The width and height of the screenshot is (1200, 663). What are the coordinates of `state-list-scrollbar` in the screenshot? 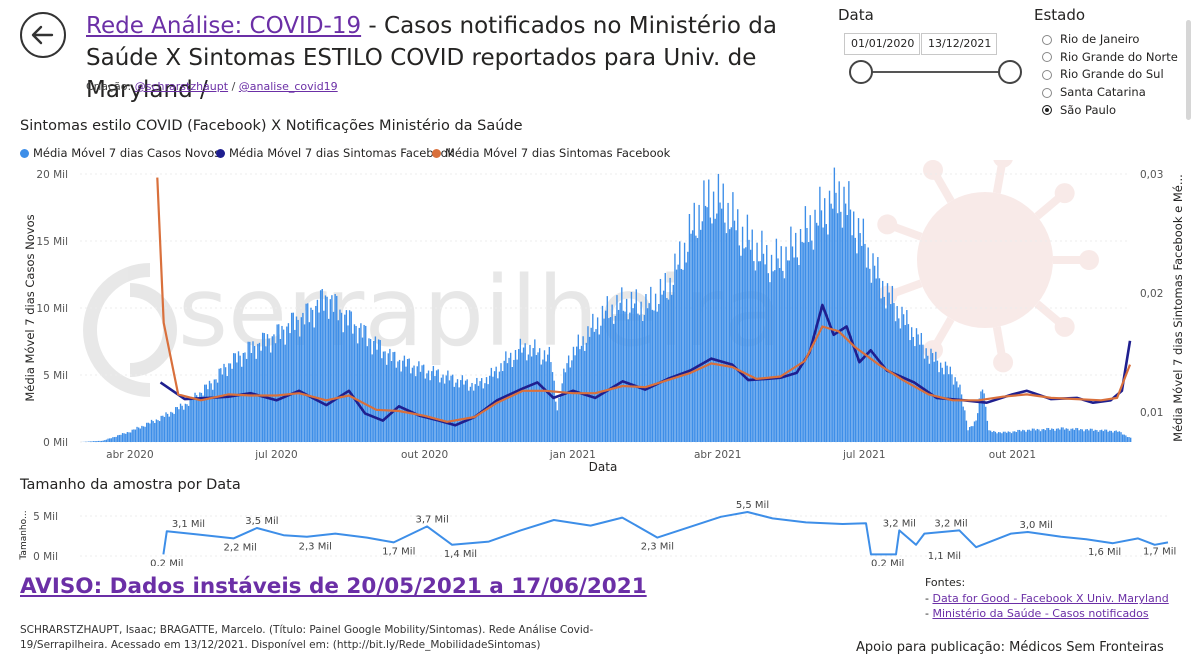 It's located at (1188, 70).